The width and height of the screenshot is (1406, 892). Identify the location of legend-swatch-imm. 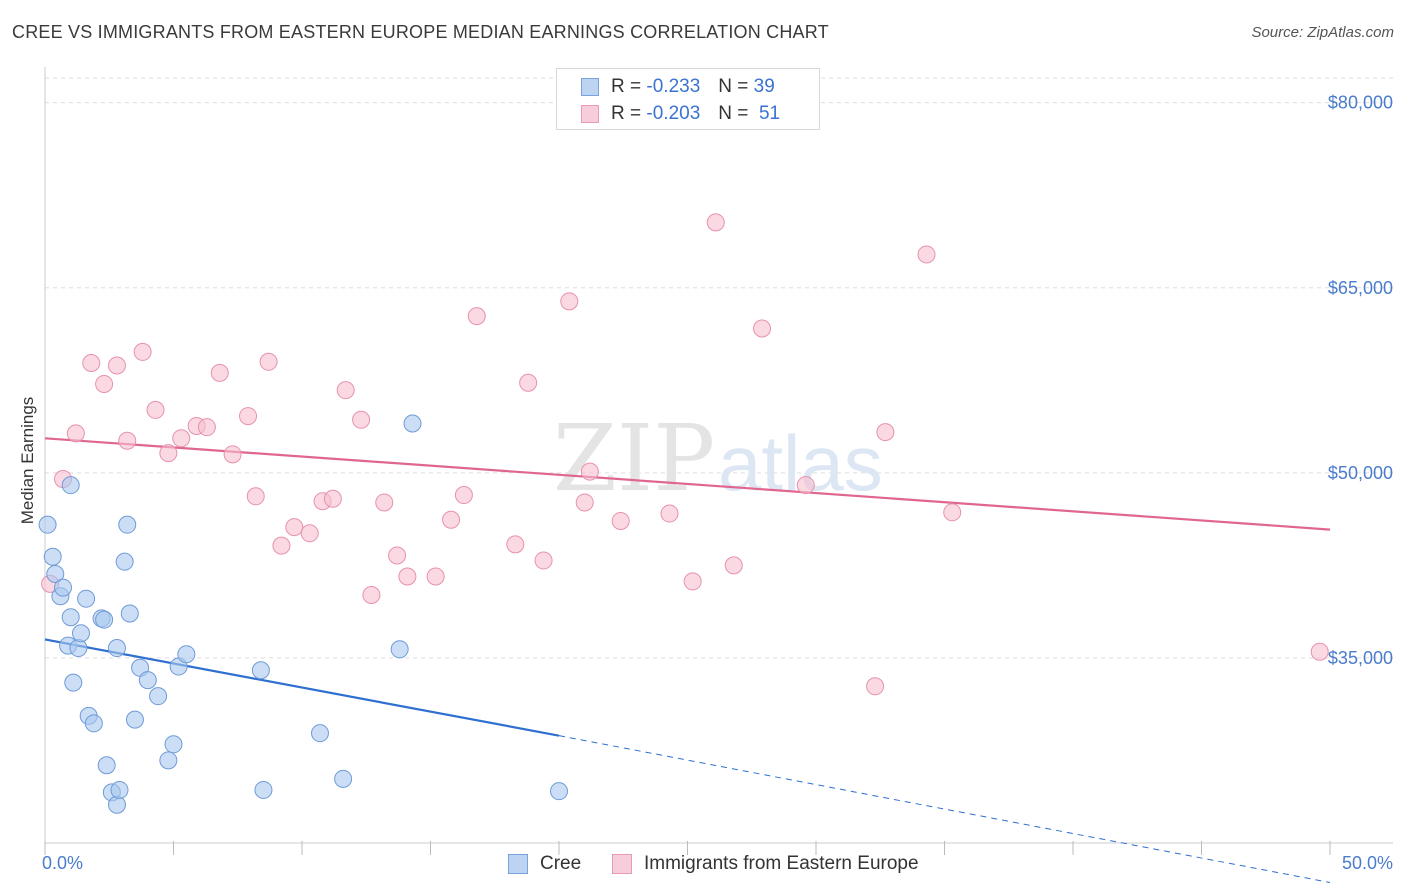
(590, 114).